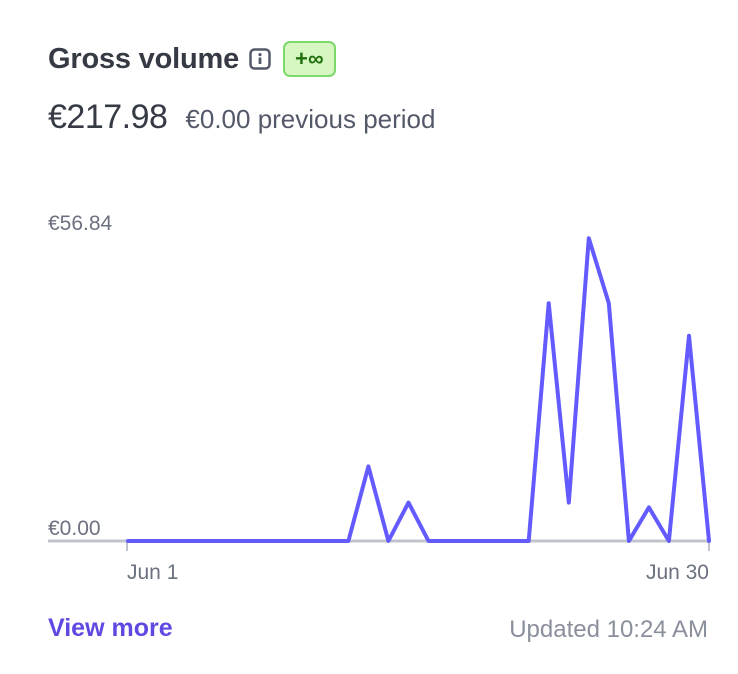  Describe the element at coordinates (110, 628) in the screenshot. I see `view-more-link: View more` at that location.